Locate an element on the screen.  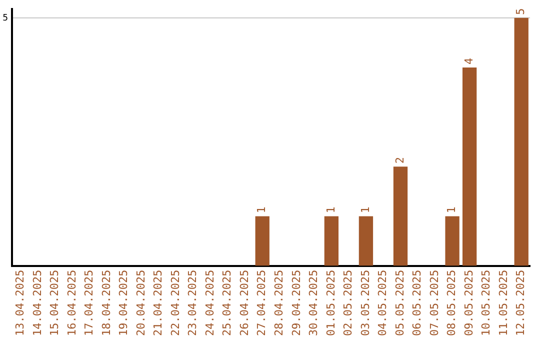
x-tick-label: 28.04.2025 is located at coordinates (279, 303).